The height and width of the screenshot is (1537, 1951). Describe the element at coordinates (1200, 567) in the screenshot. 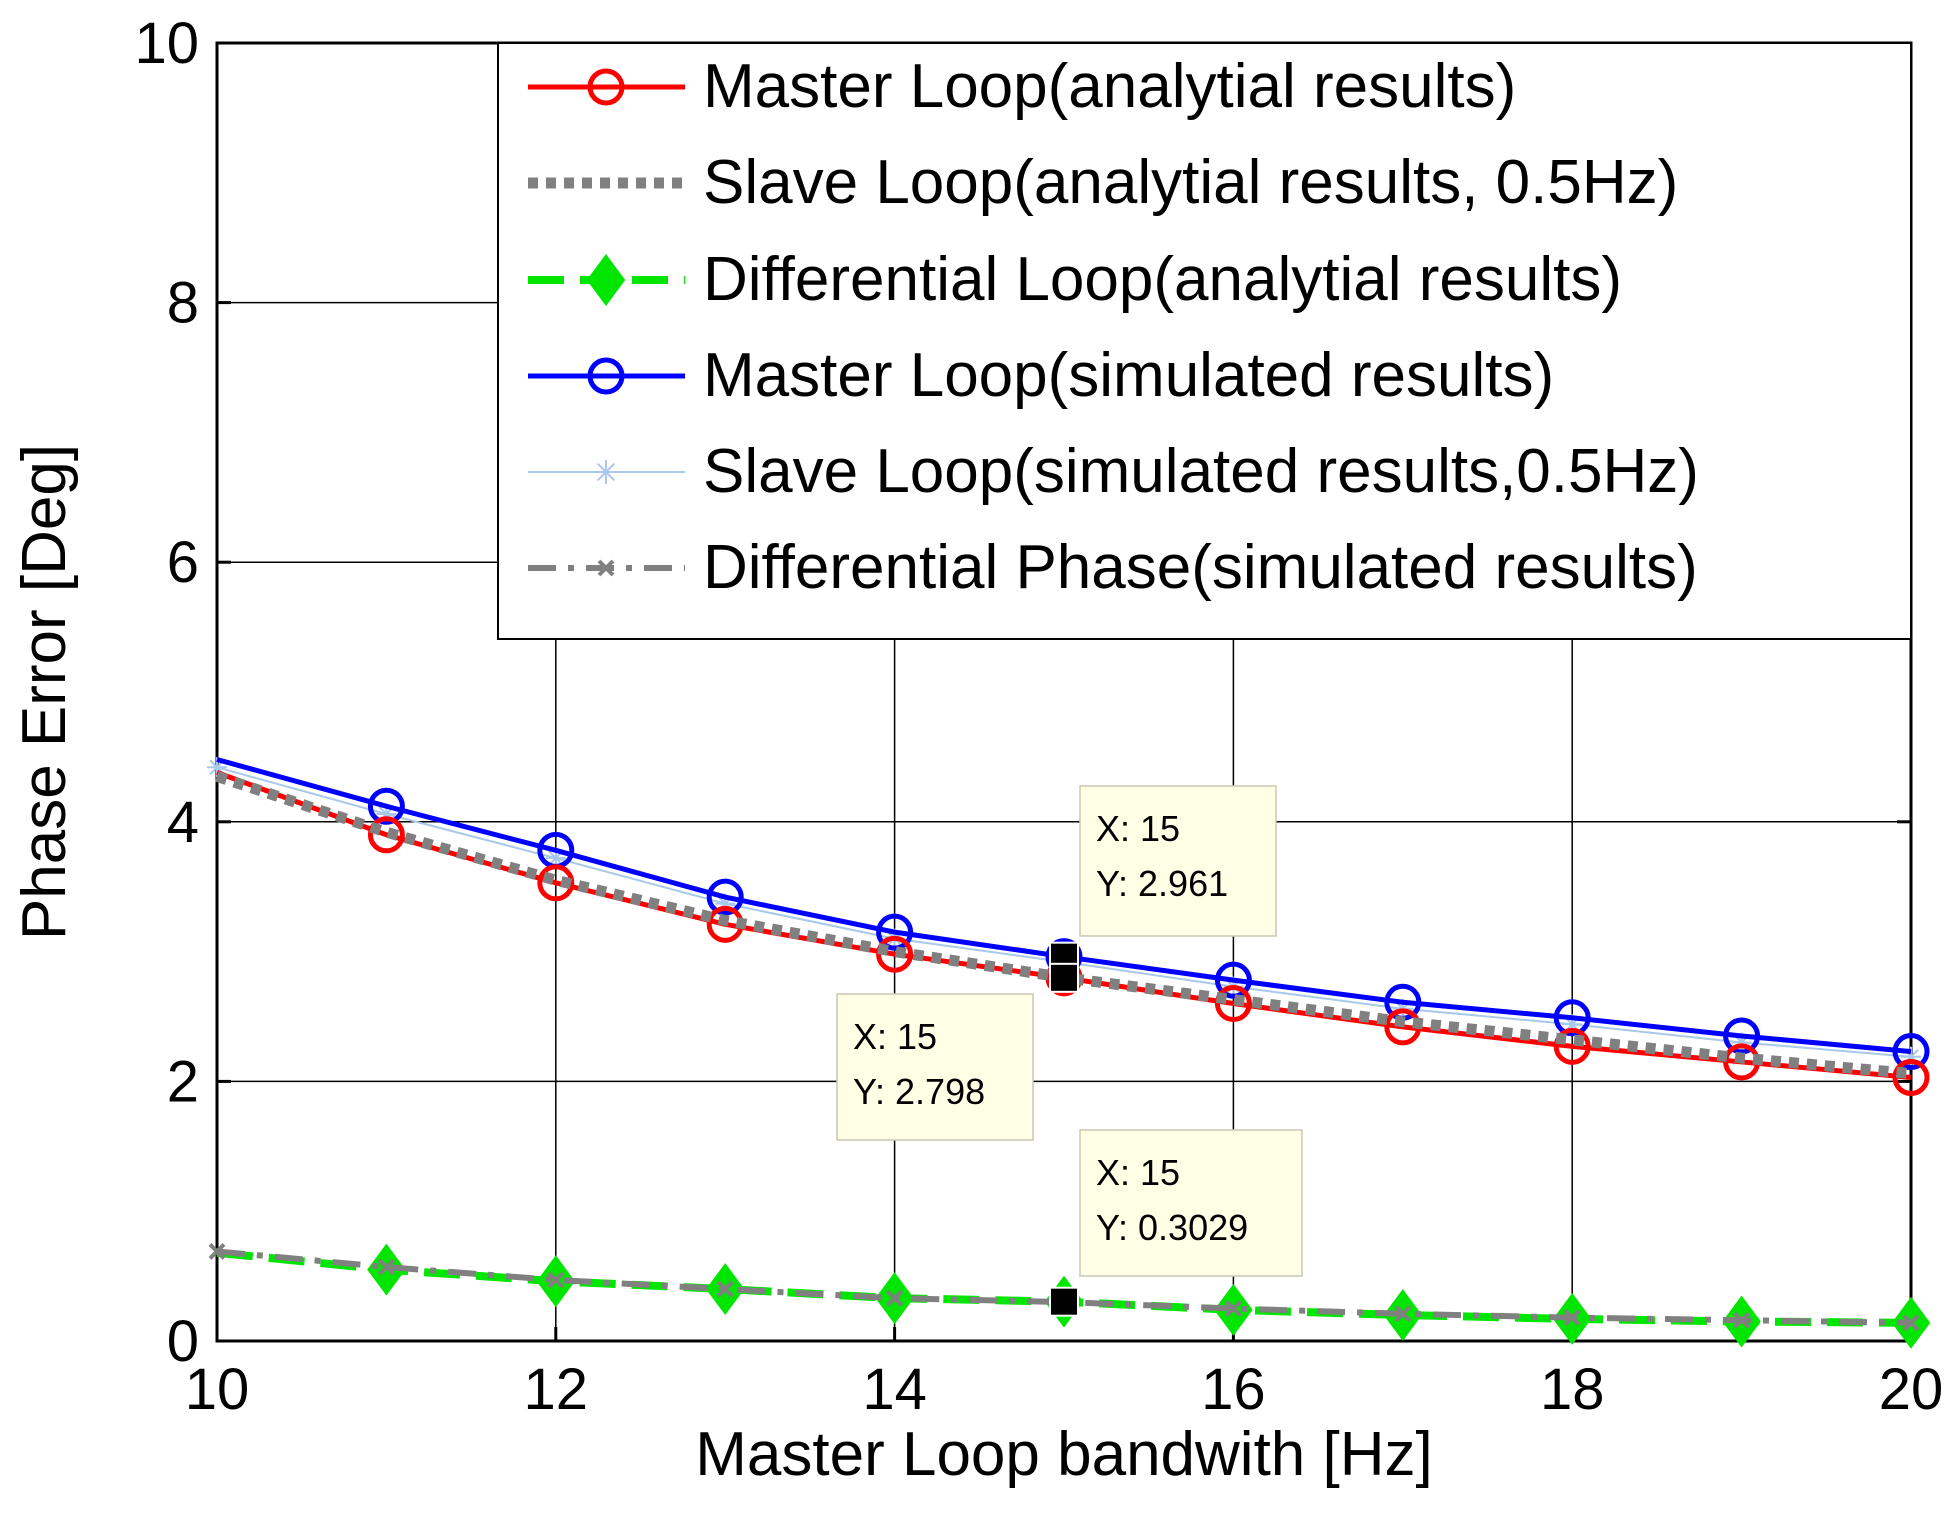

I see `legend-label: Differential Phase(simulated results)` at that location.